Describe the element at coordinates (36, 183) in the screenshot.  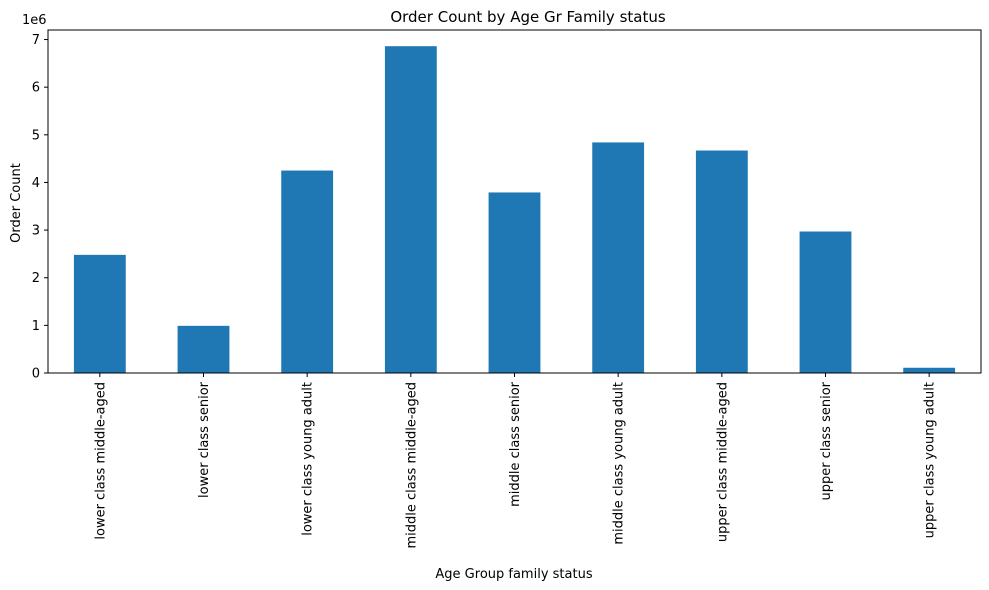
I see `y-tick-label-4: 4` at that location.